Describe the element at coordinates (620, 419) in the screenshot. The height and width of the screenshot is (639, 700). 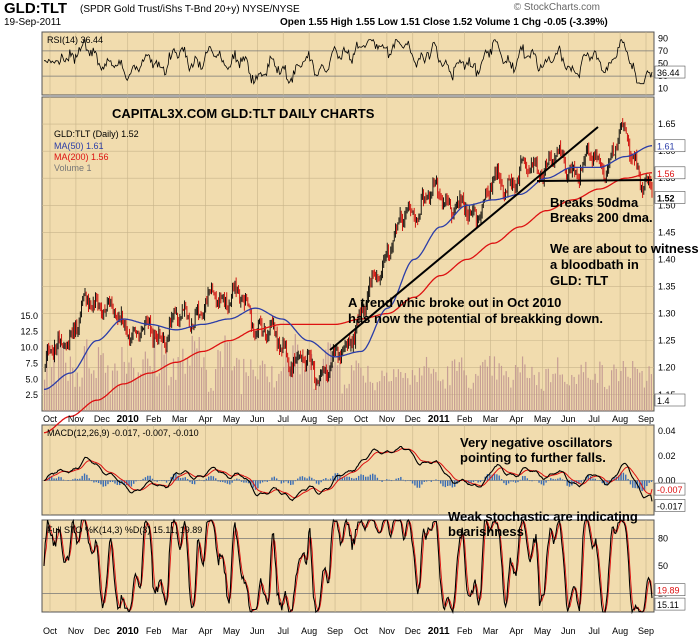
I see `x-axis-label: Aug` at that location.